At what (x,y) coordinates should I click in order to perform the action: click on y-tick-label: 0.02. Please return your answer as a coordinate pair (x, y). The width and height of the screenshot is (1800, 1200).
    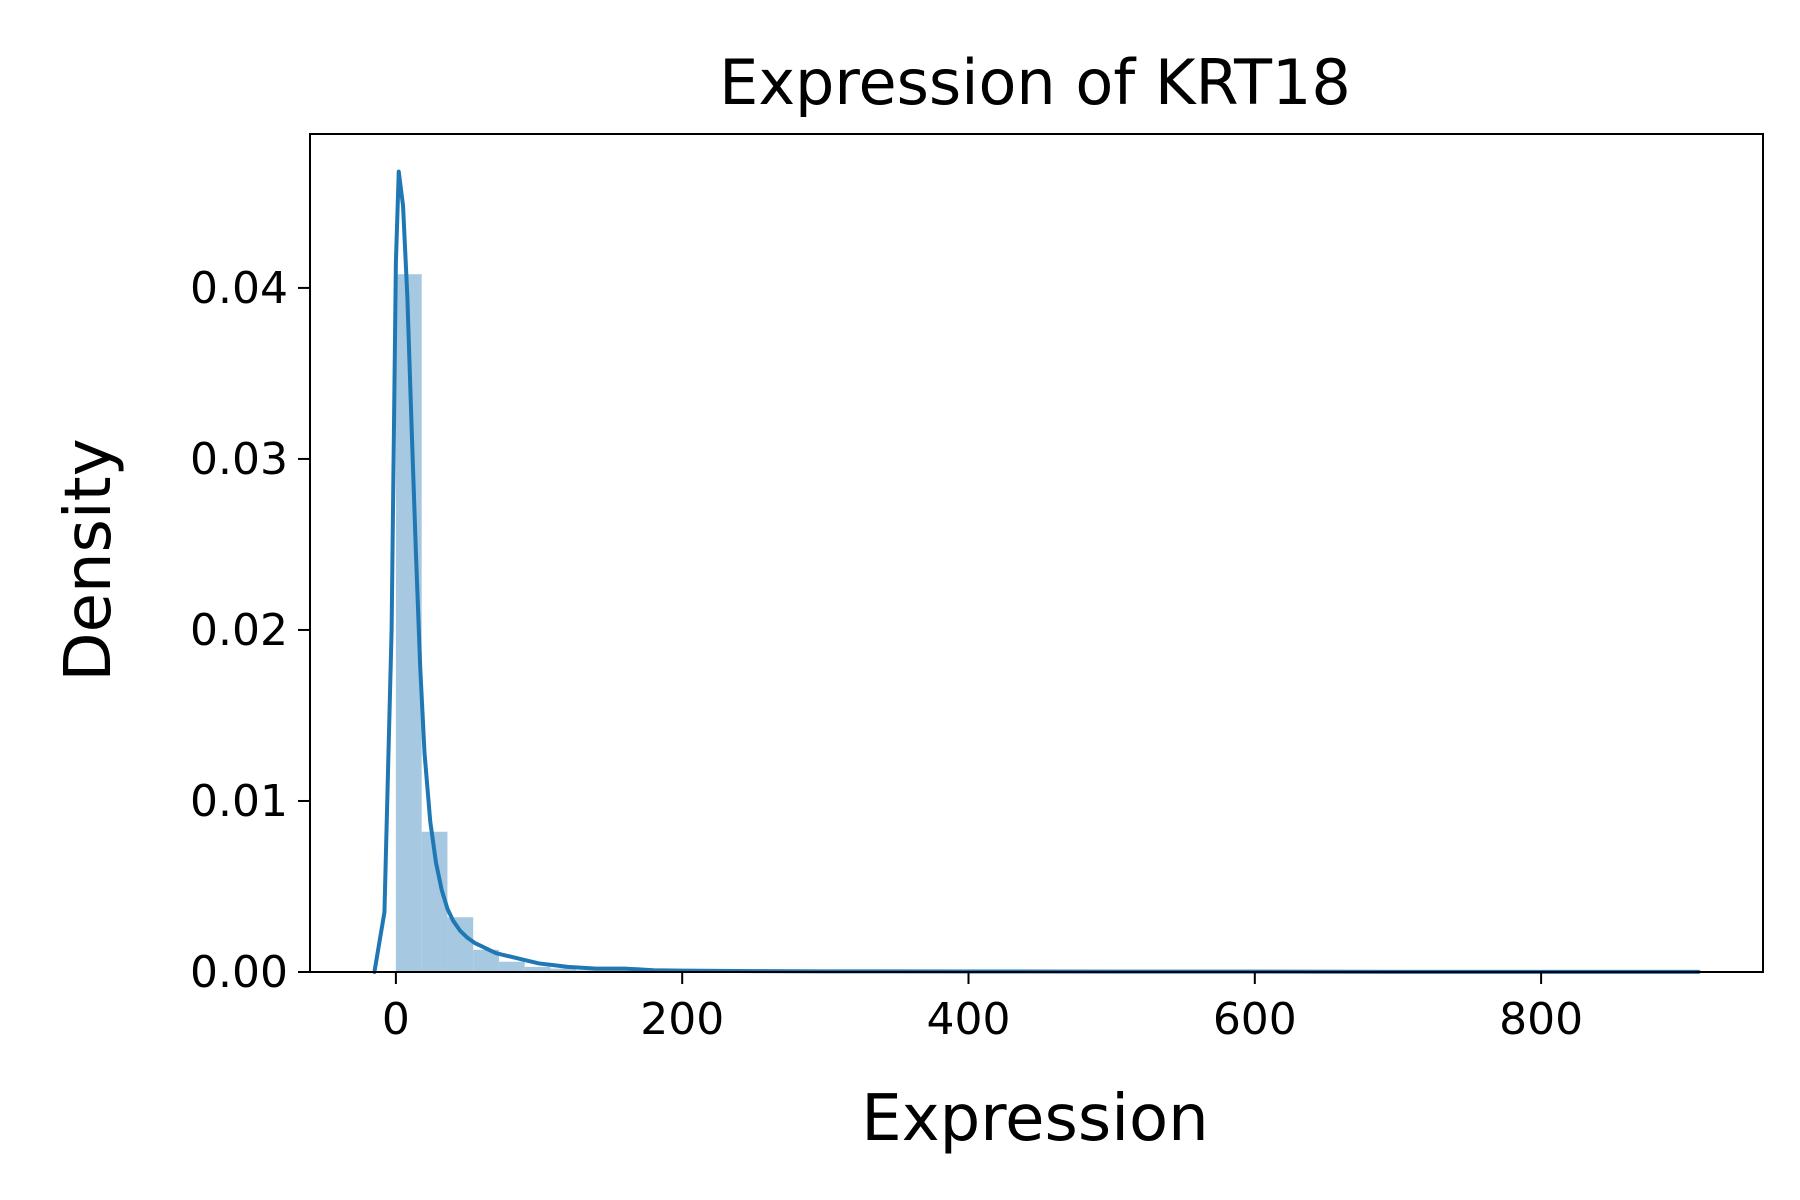
    Looking at the image, I should click on (239, 630).